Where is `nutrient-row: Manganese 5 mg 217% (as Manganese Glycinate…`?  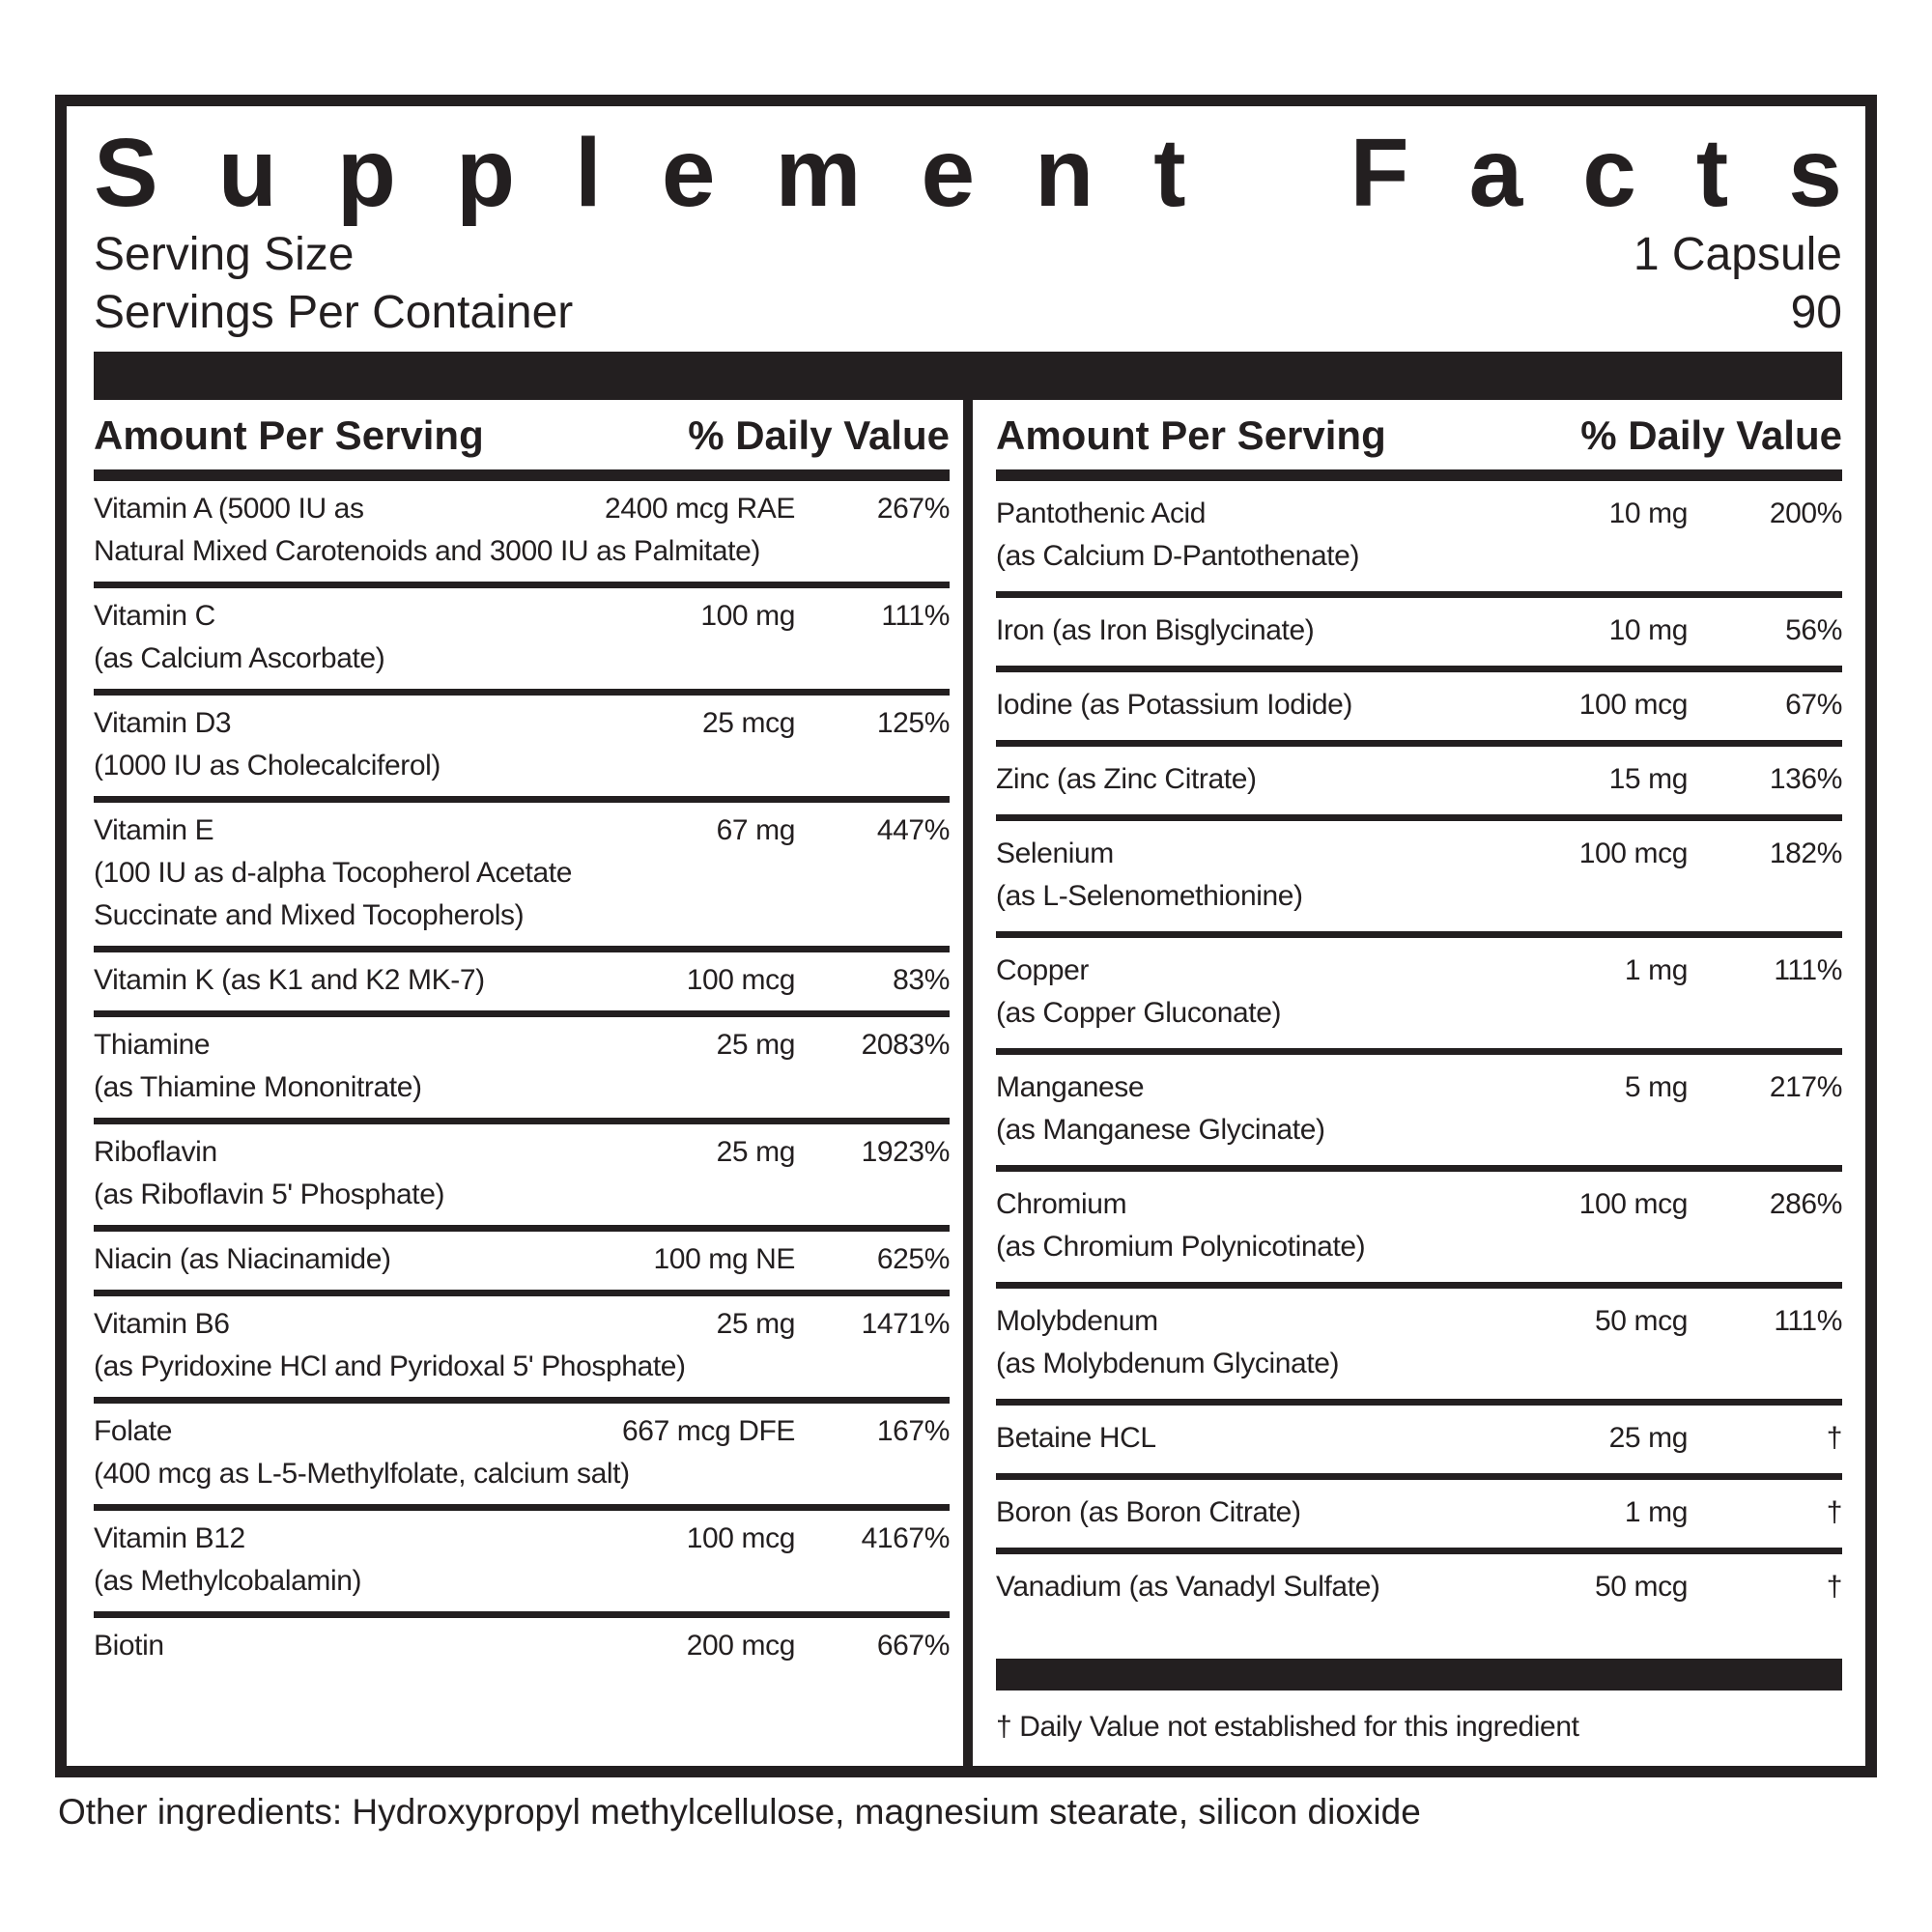
nutrient-row: Manganese 5 mg 217% (as Manganese Glycinate… is located at coordinates (1419, 1113).